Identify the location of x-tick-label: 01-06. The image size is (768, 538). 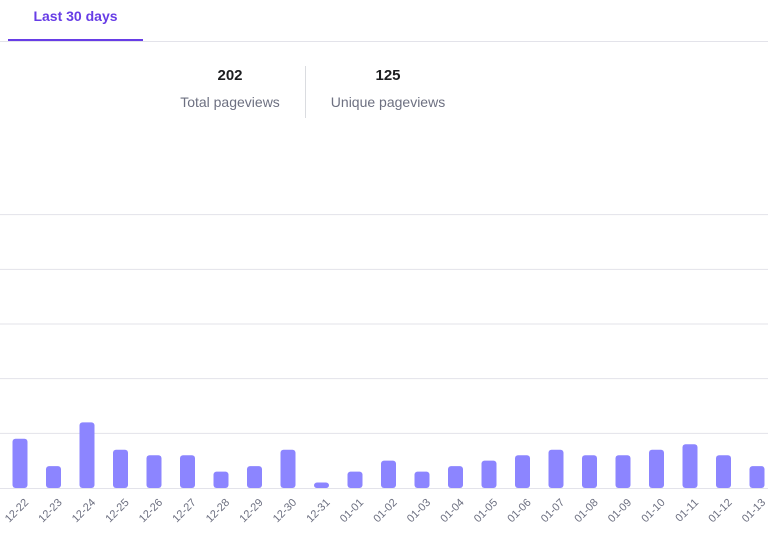
(519, 511).